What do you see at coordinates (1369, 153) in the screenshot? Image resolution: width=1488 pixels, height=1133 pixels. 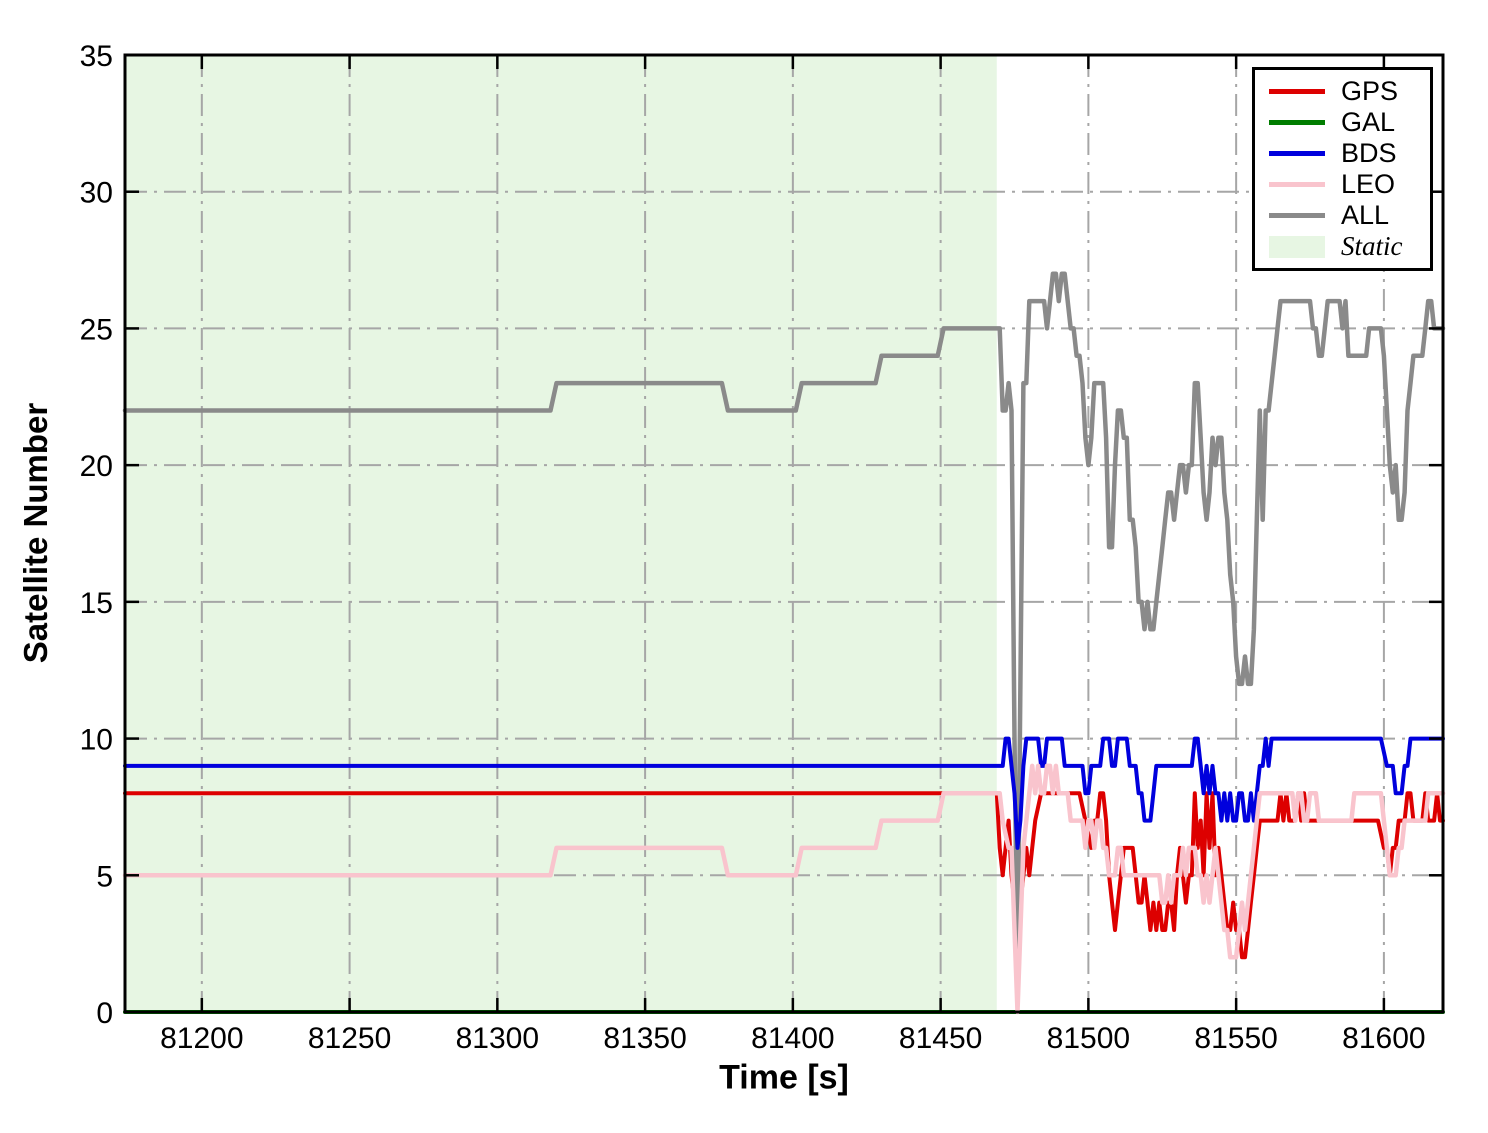 I see `legend-label-bds: BDS` at bounding box center [1369, 153].